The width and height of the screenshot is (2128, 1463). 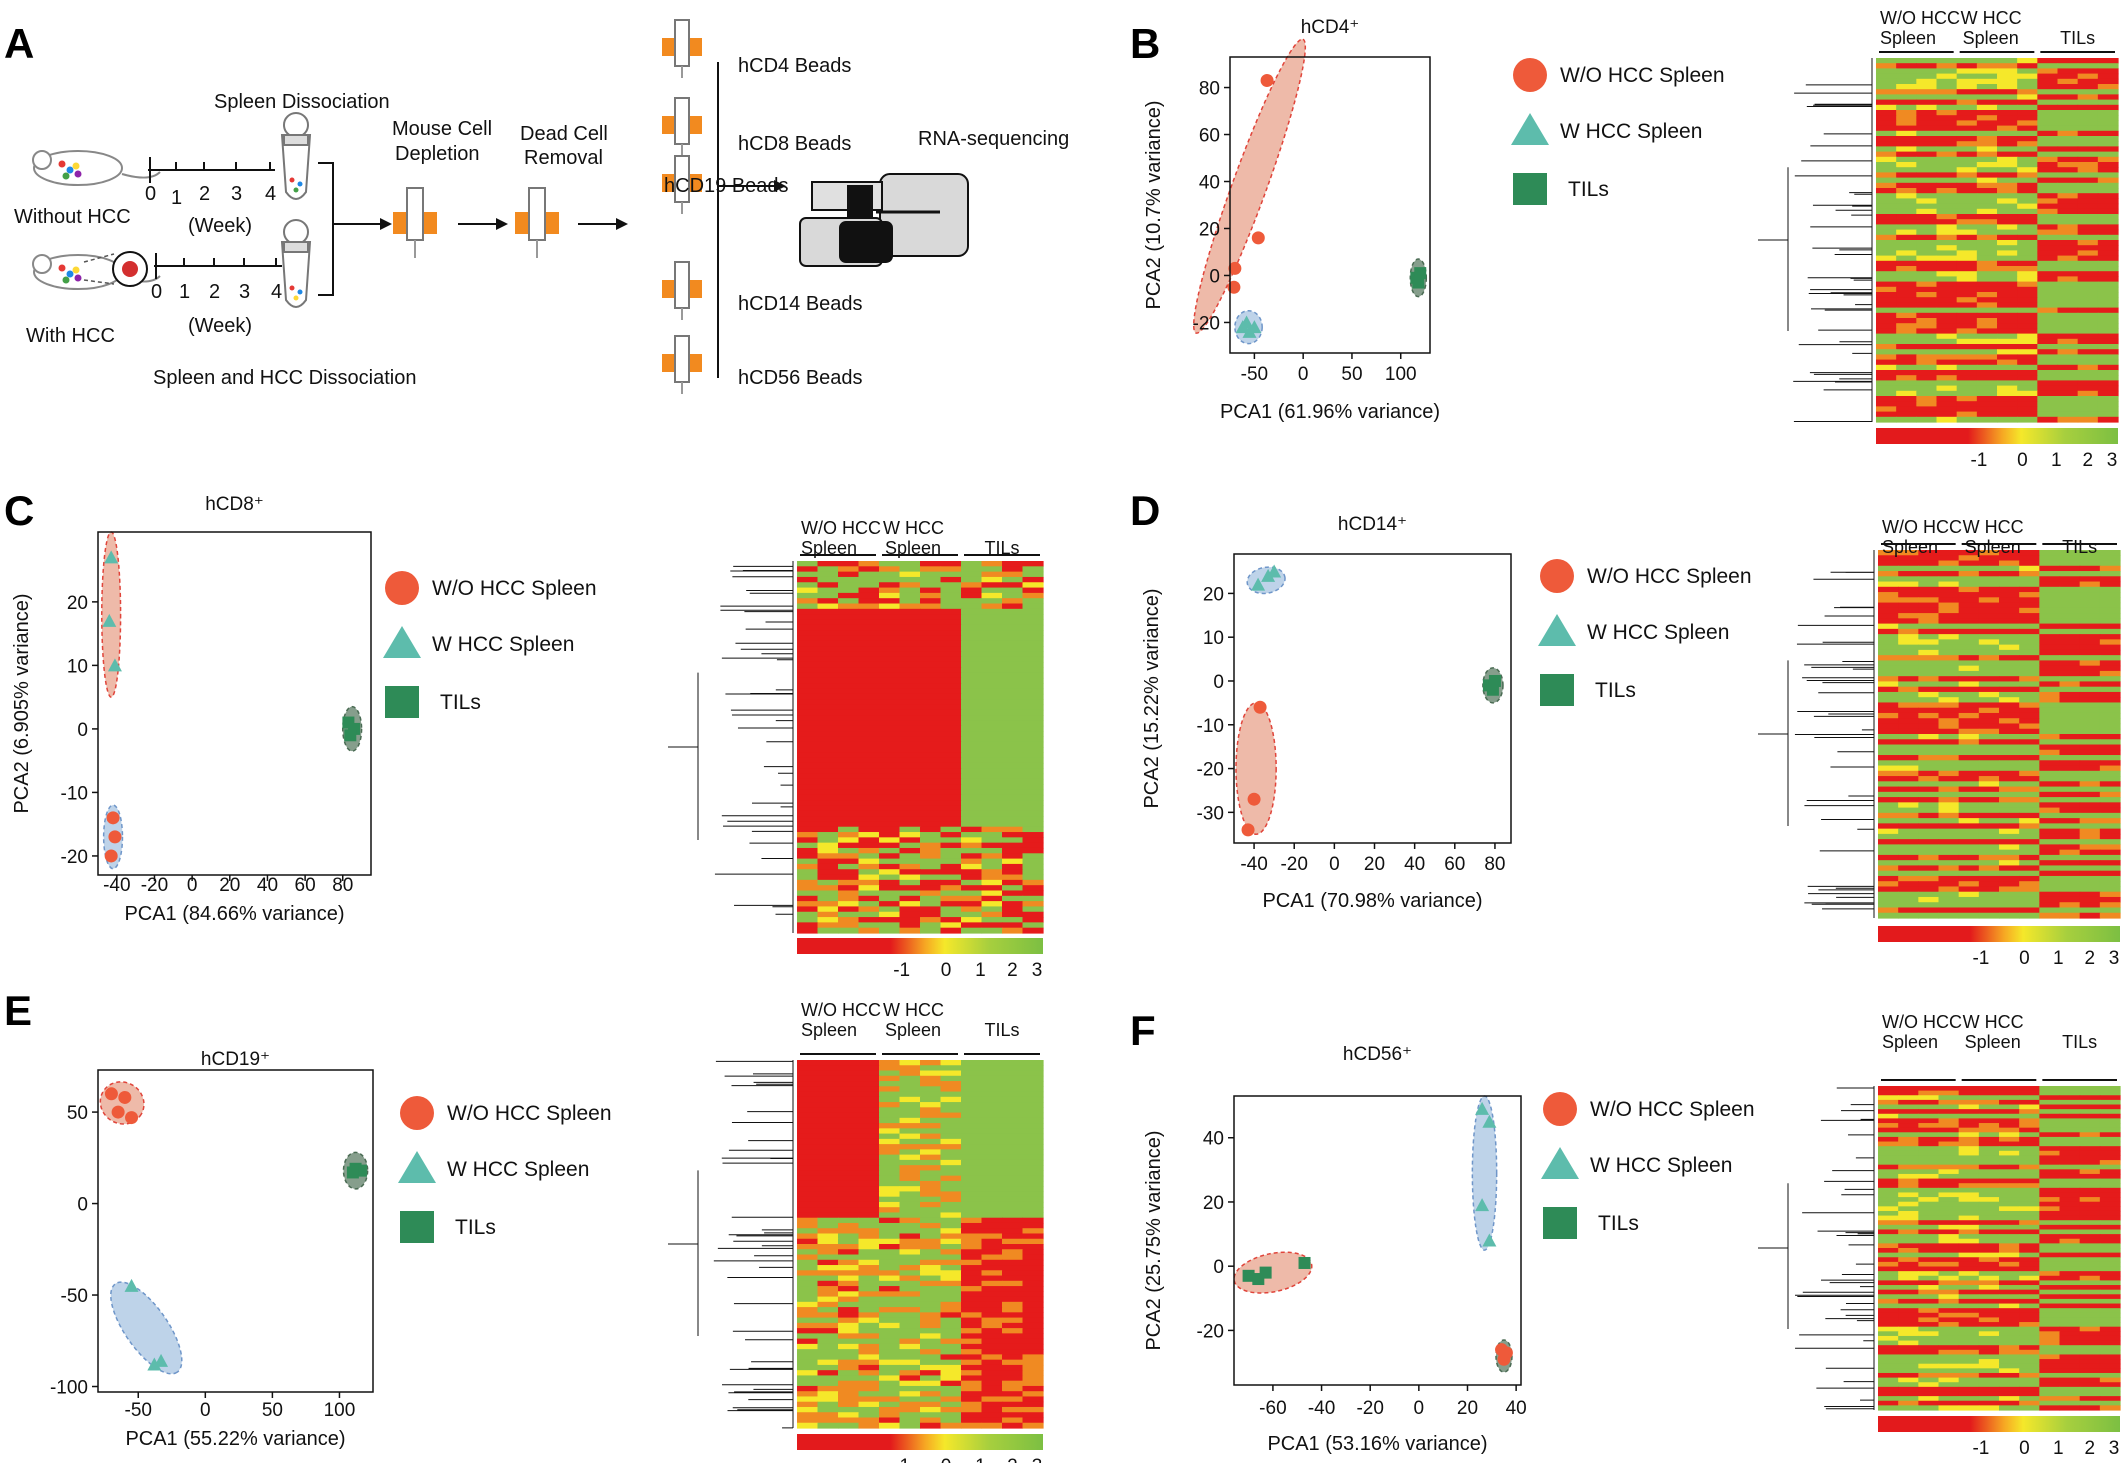 What do you see at coordinates (18, 1010) in the screenshot?
I see `panel-letter-e: E` at bounding box center [18, 1010].